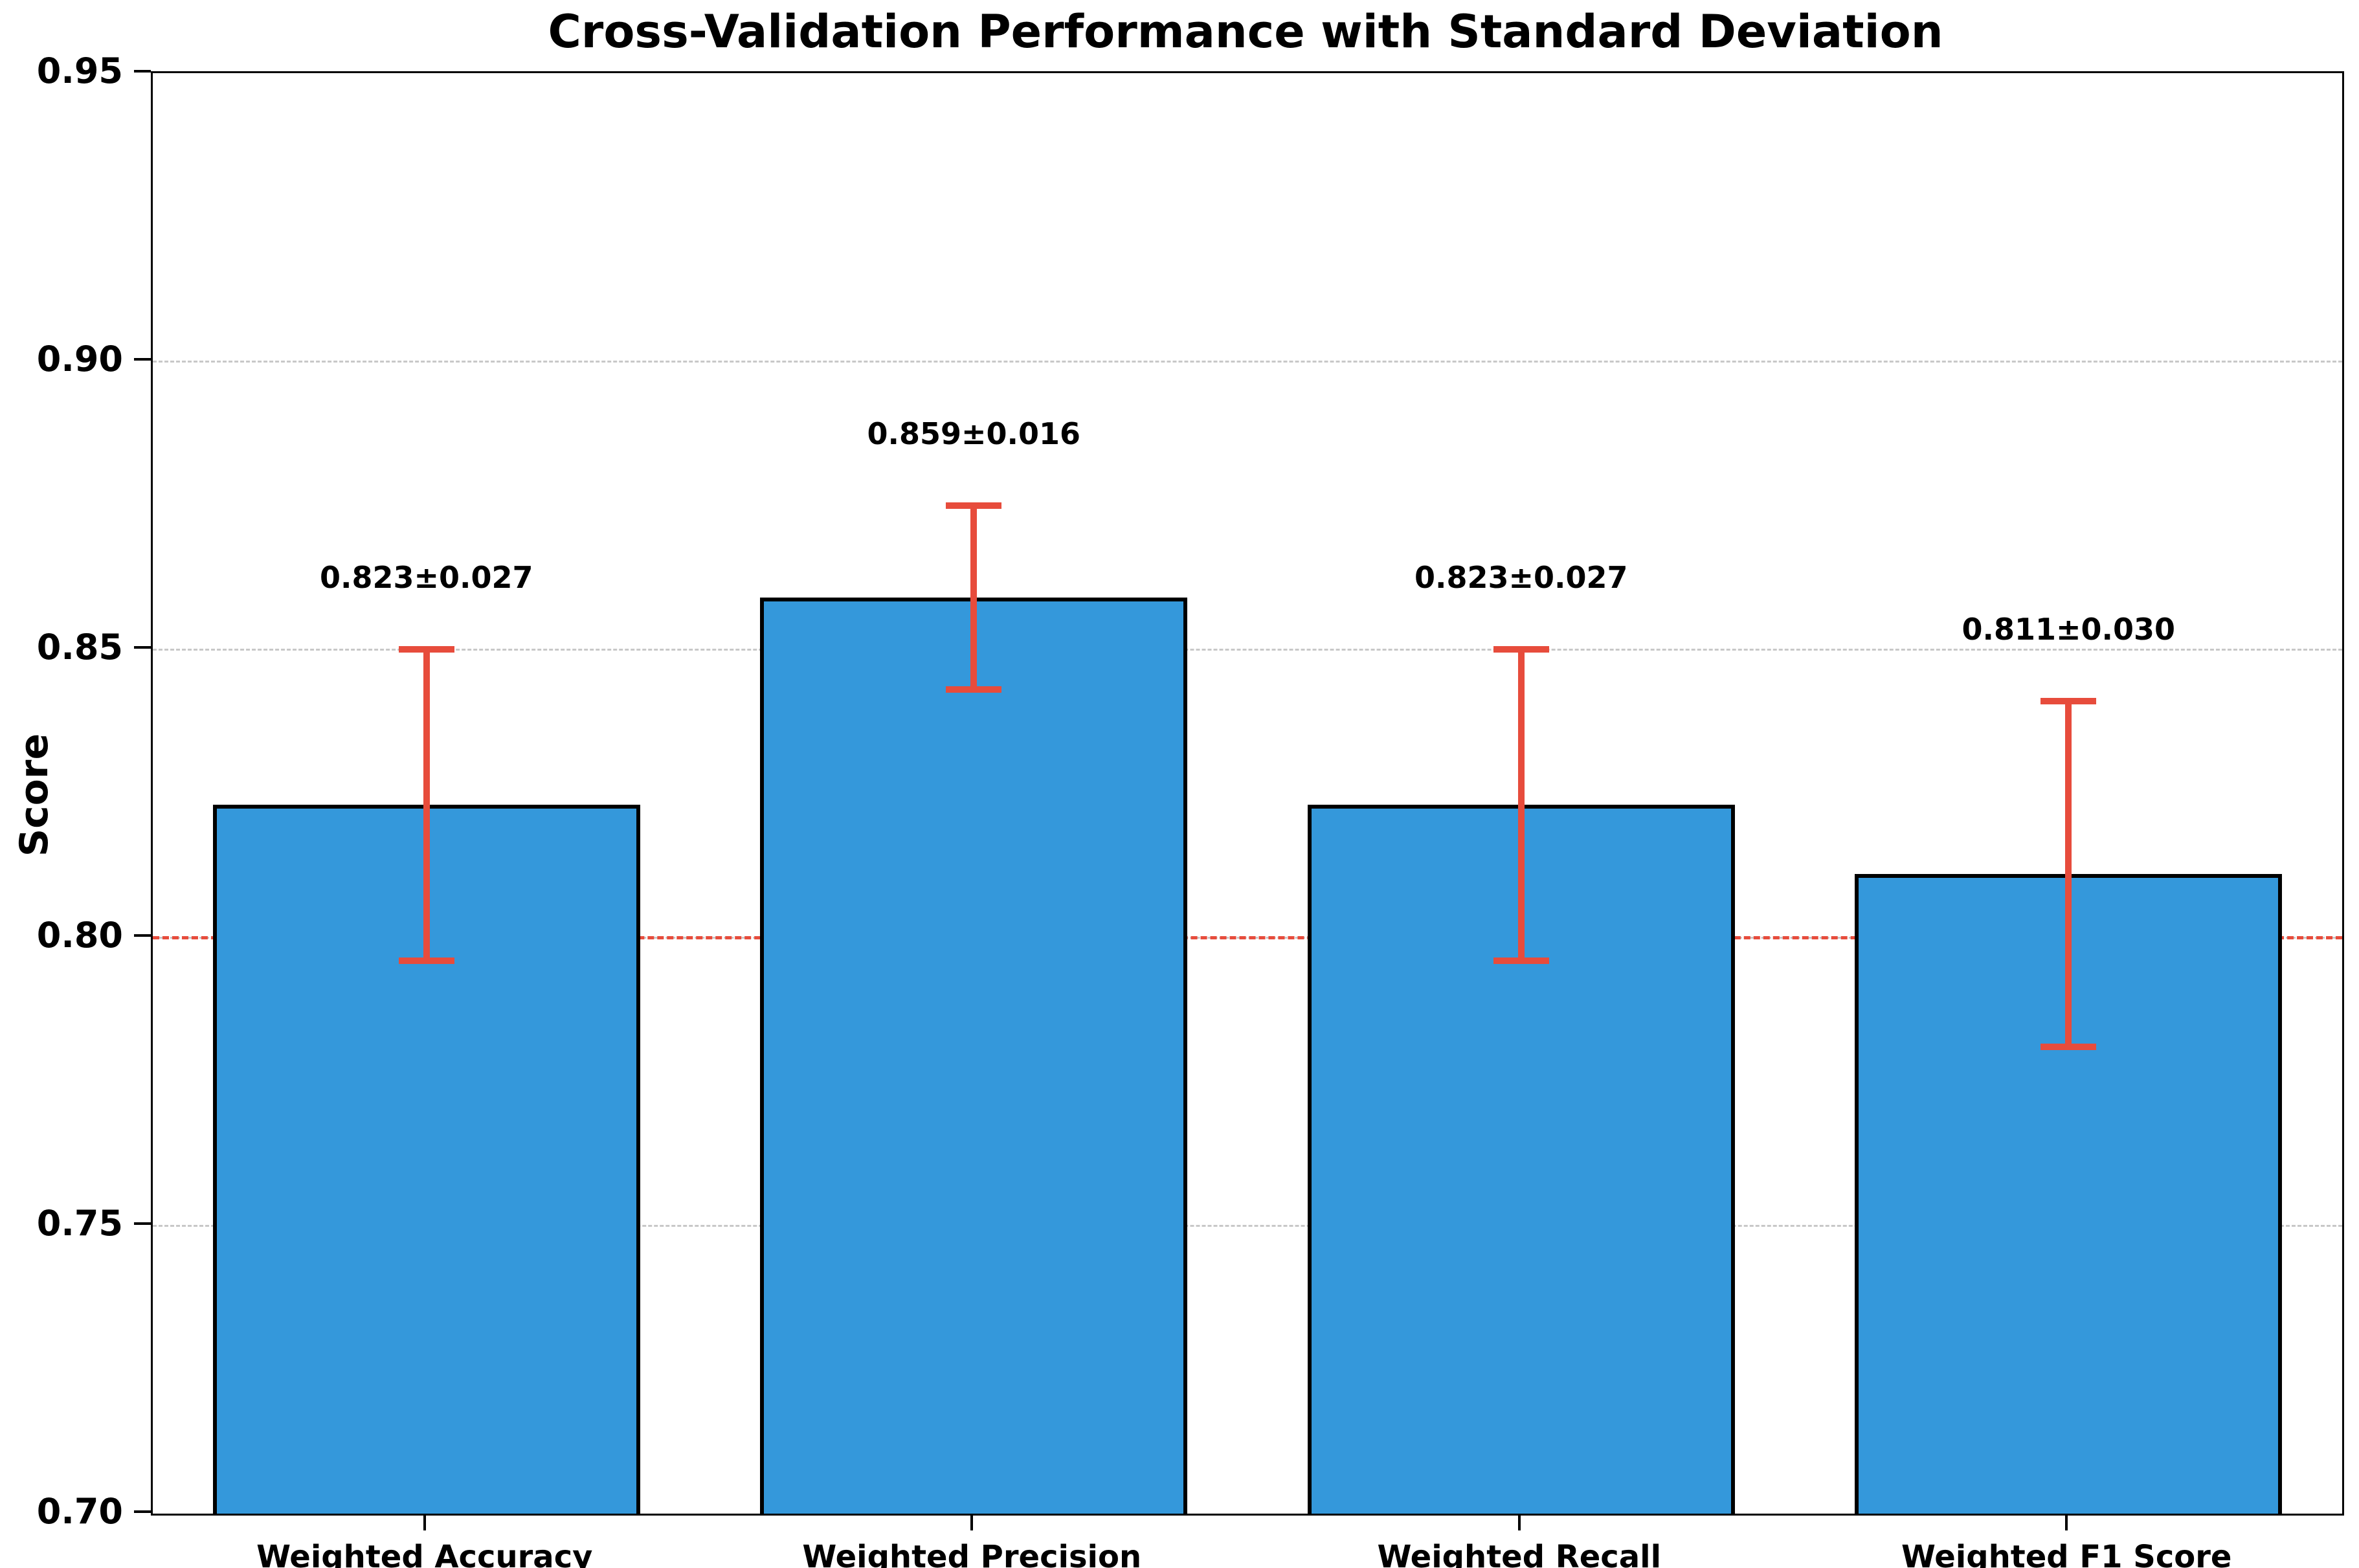 The image size is (2359, 1568). I want to click on bar-value-label-4: 0.811±0.030, so click(2069, 629).